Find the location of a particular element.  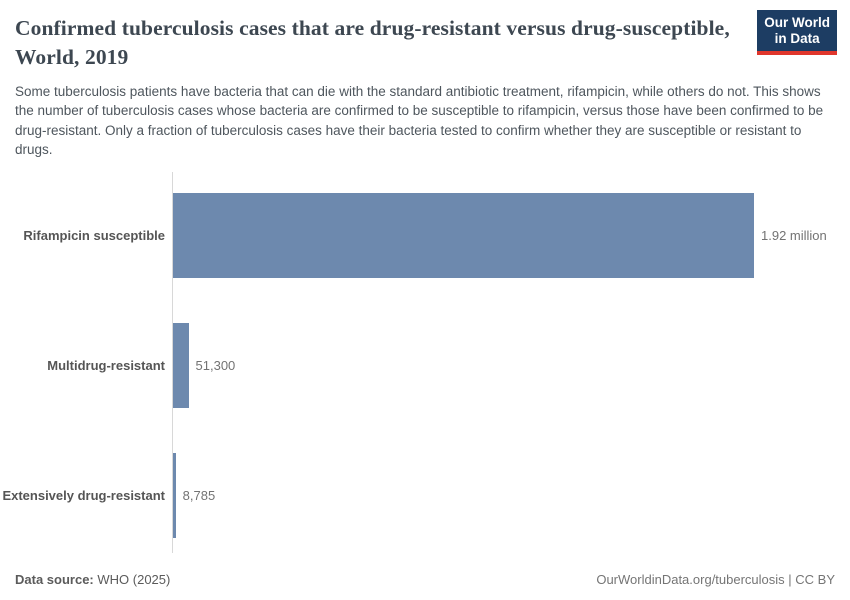

owid-logo-line2: in Data is located at coordinates (797, 38).